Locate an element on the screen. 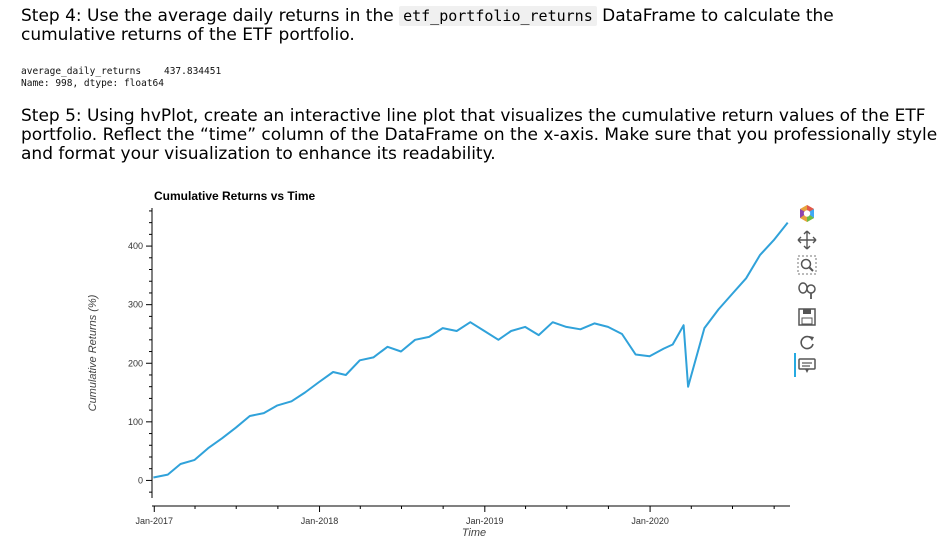 Image resolution: width=941 pixels, height=545 pixels. step4-text-suffix: DataFrame to calculate the is located at coordinates (715, 16).